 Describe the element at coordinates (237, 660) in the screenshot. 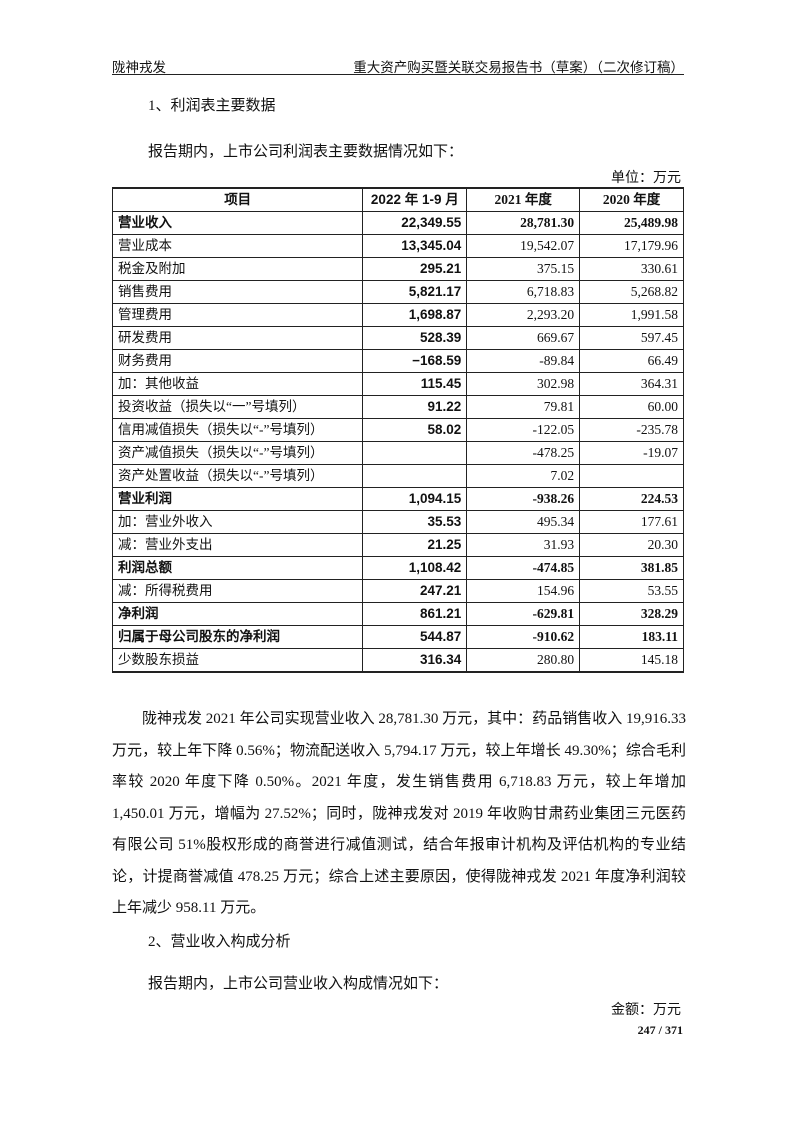

I see `row-item-label: 少数股东损益` at that location.